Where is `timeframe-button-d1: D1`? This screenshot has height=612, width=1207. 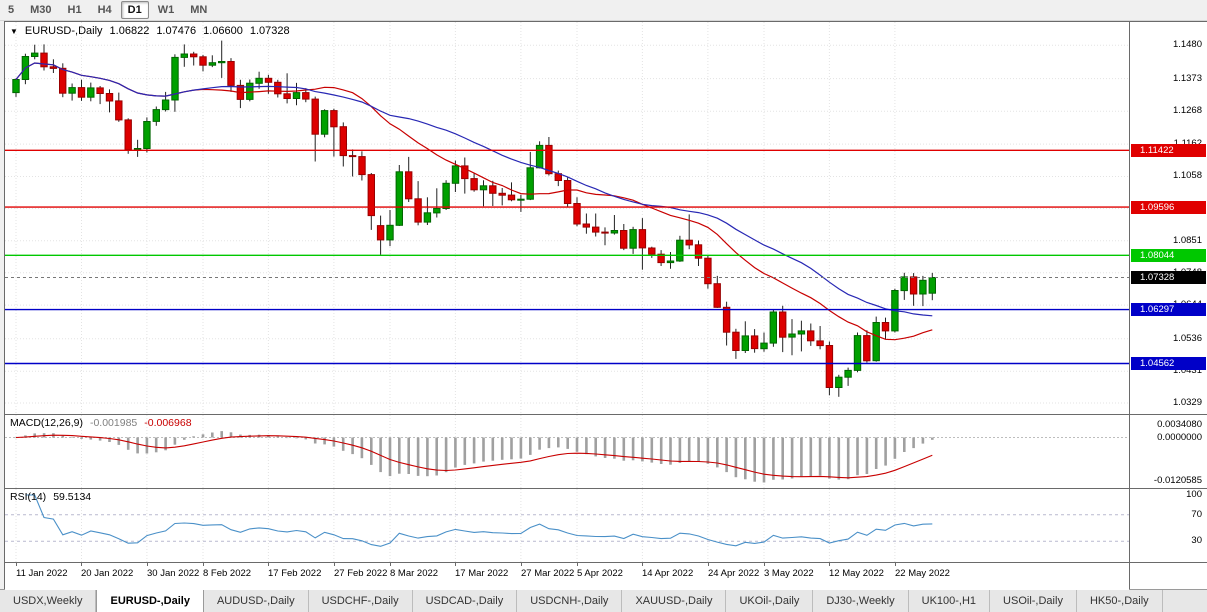
timeframe-button-d1: D1 is located at coordinates (134, 10).